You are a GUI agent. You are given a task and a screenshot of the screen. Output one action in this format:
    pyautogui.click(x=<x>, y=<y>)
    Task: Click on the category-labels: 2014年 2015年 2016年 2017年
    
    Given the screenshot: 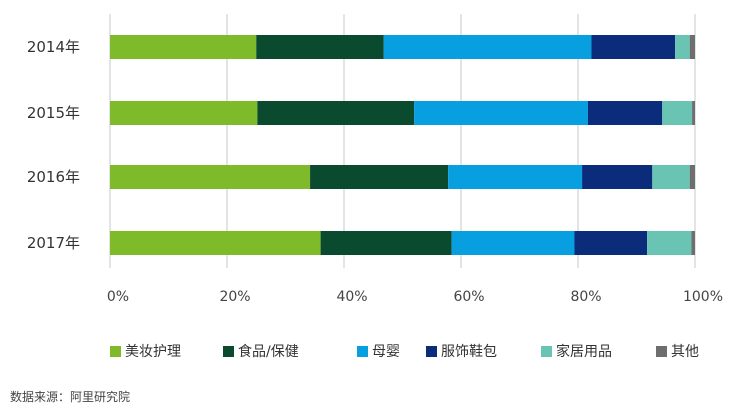 What is the action you would take?
    pyautogui.click(x=53, y=145)
    